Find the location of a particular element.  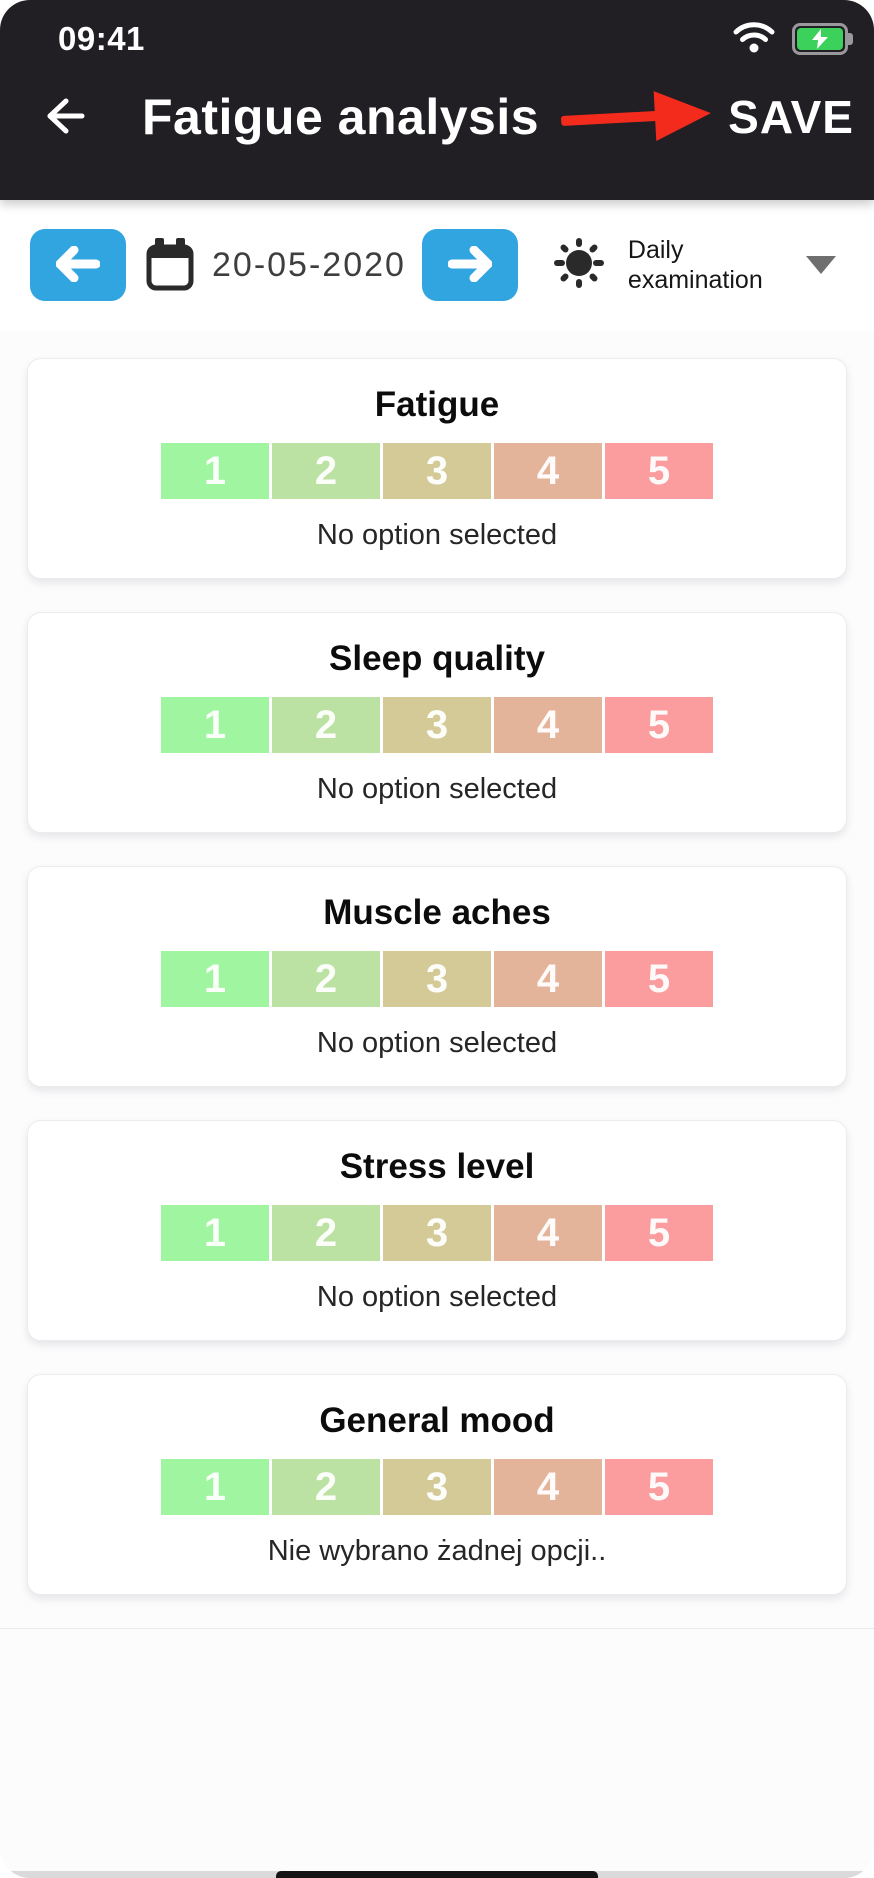

battery-charging-icon is located at coordinates (822, 39).